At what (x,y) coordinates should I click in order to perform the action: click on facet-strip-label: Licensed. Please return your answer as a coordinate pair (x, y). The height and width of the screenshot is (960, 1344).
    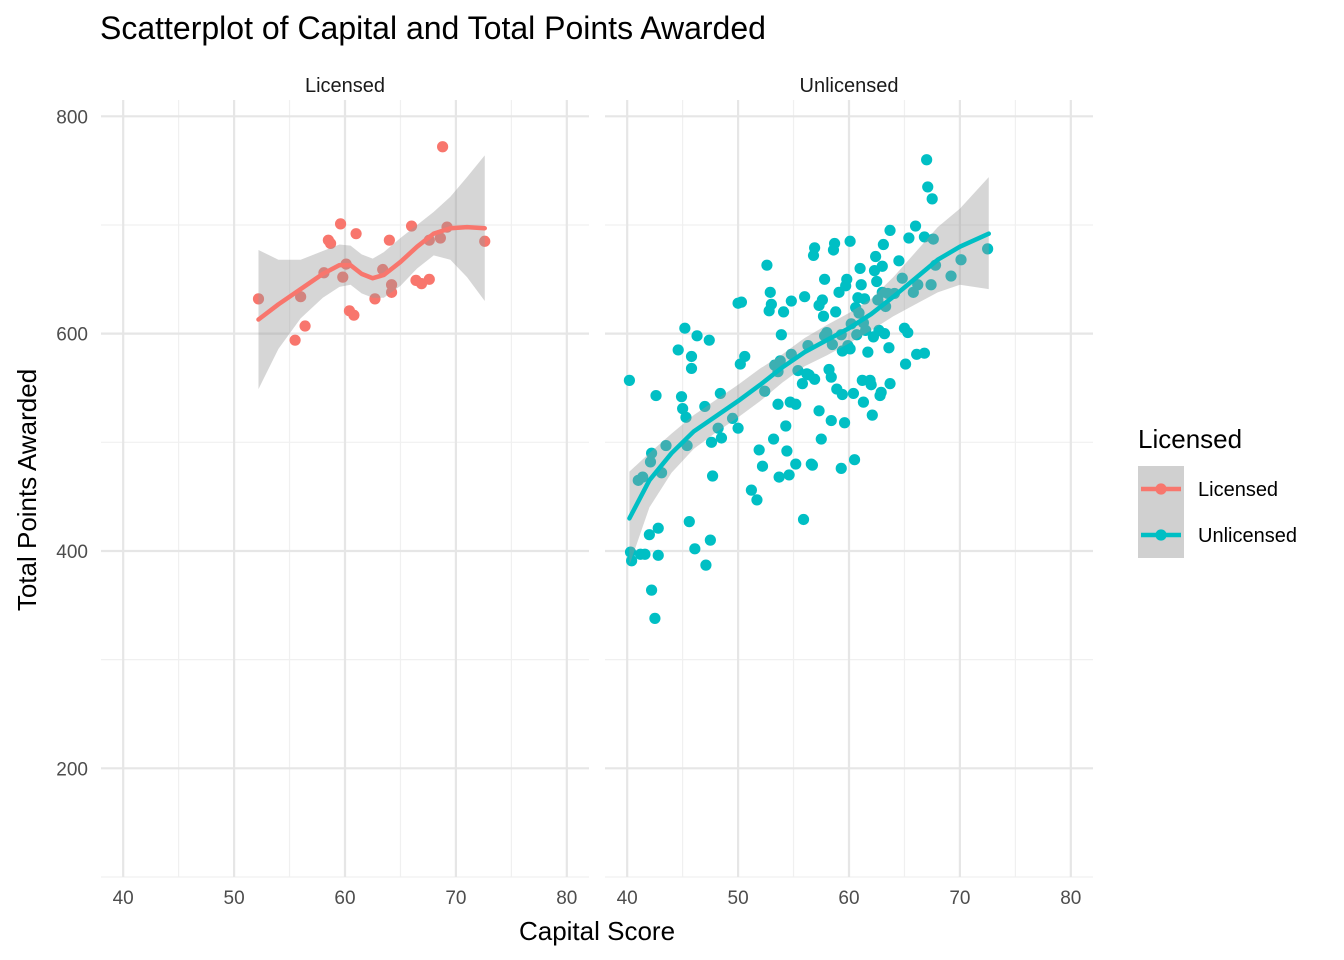
    Looking at the image, I should click on (345, 86).